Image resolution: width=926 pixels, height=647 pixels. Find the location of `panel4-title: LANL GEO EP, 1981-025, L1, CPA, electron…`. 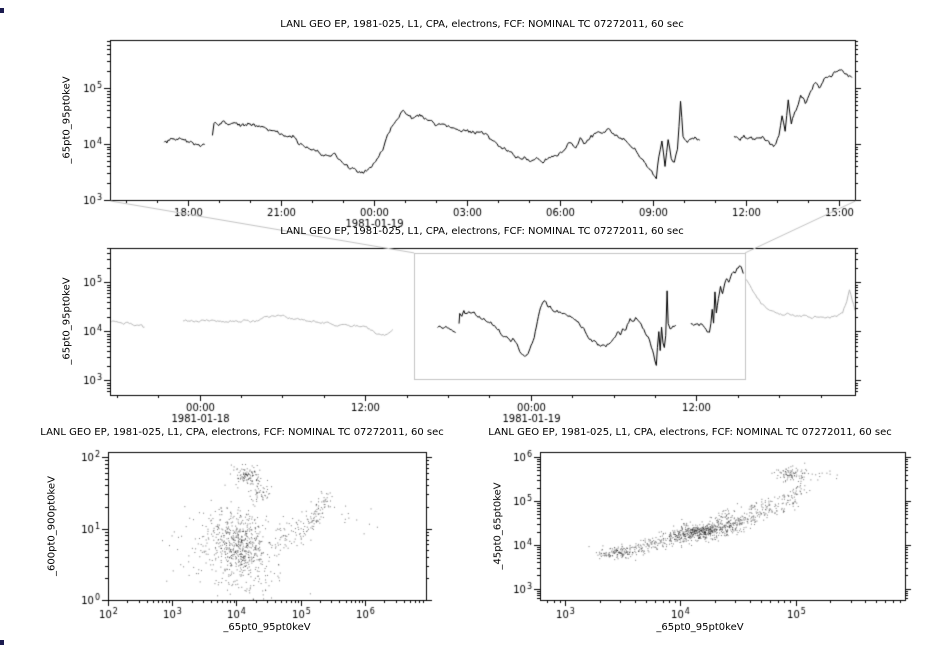

panel4-title: LANL GEO EP, 1981-025, L1, CPA, electron… is located at coordinates (690, 432).